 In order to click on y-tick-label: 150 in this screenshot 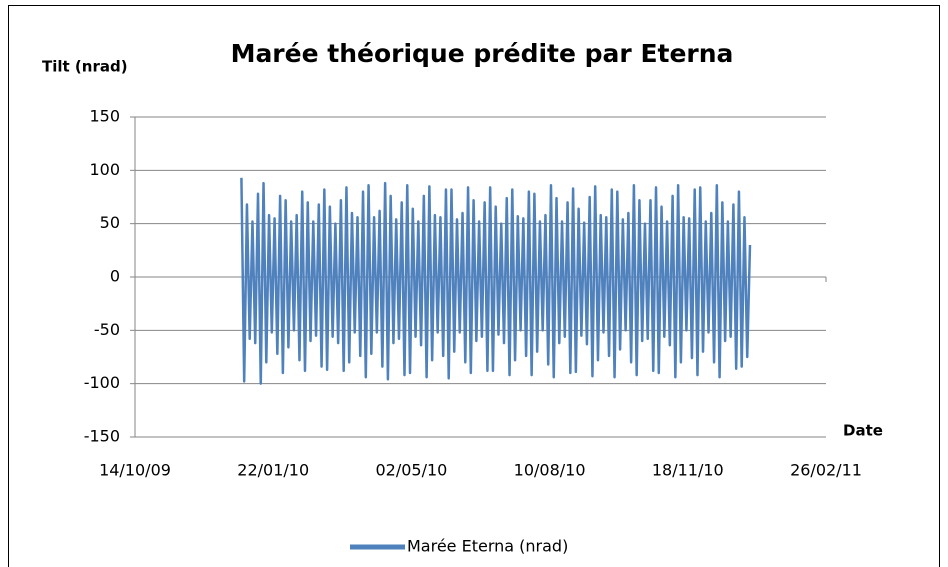, I will do `click(104, 116)`.